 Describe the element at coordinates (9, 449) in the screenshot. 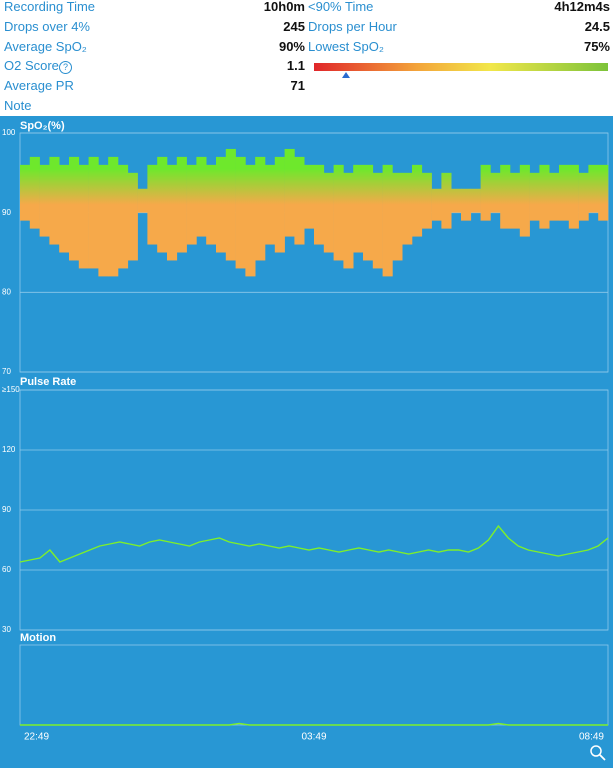

I see `y-tick-label: 120` at that location.